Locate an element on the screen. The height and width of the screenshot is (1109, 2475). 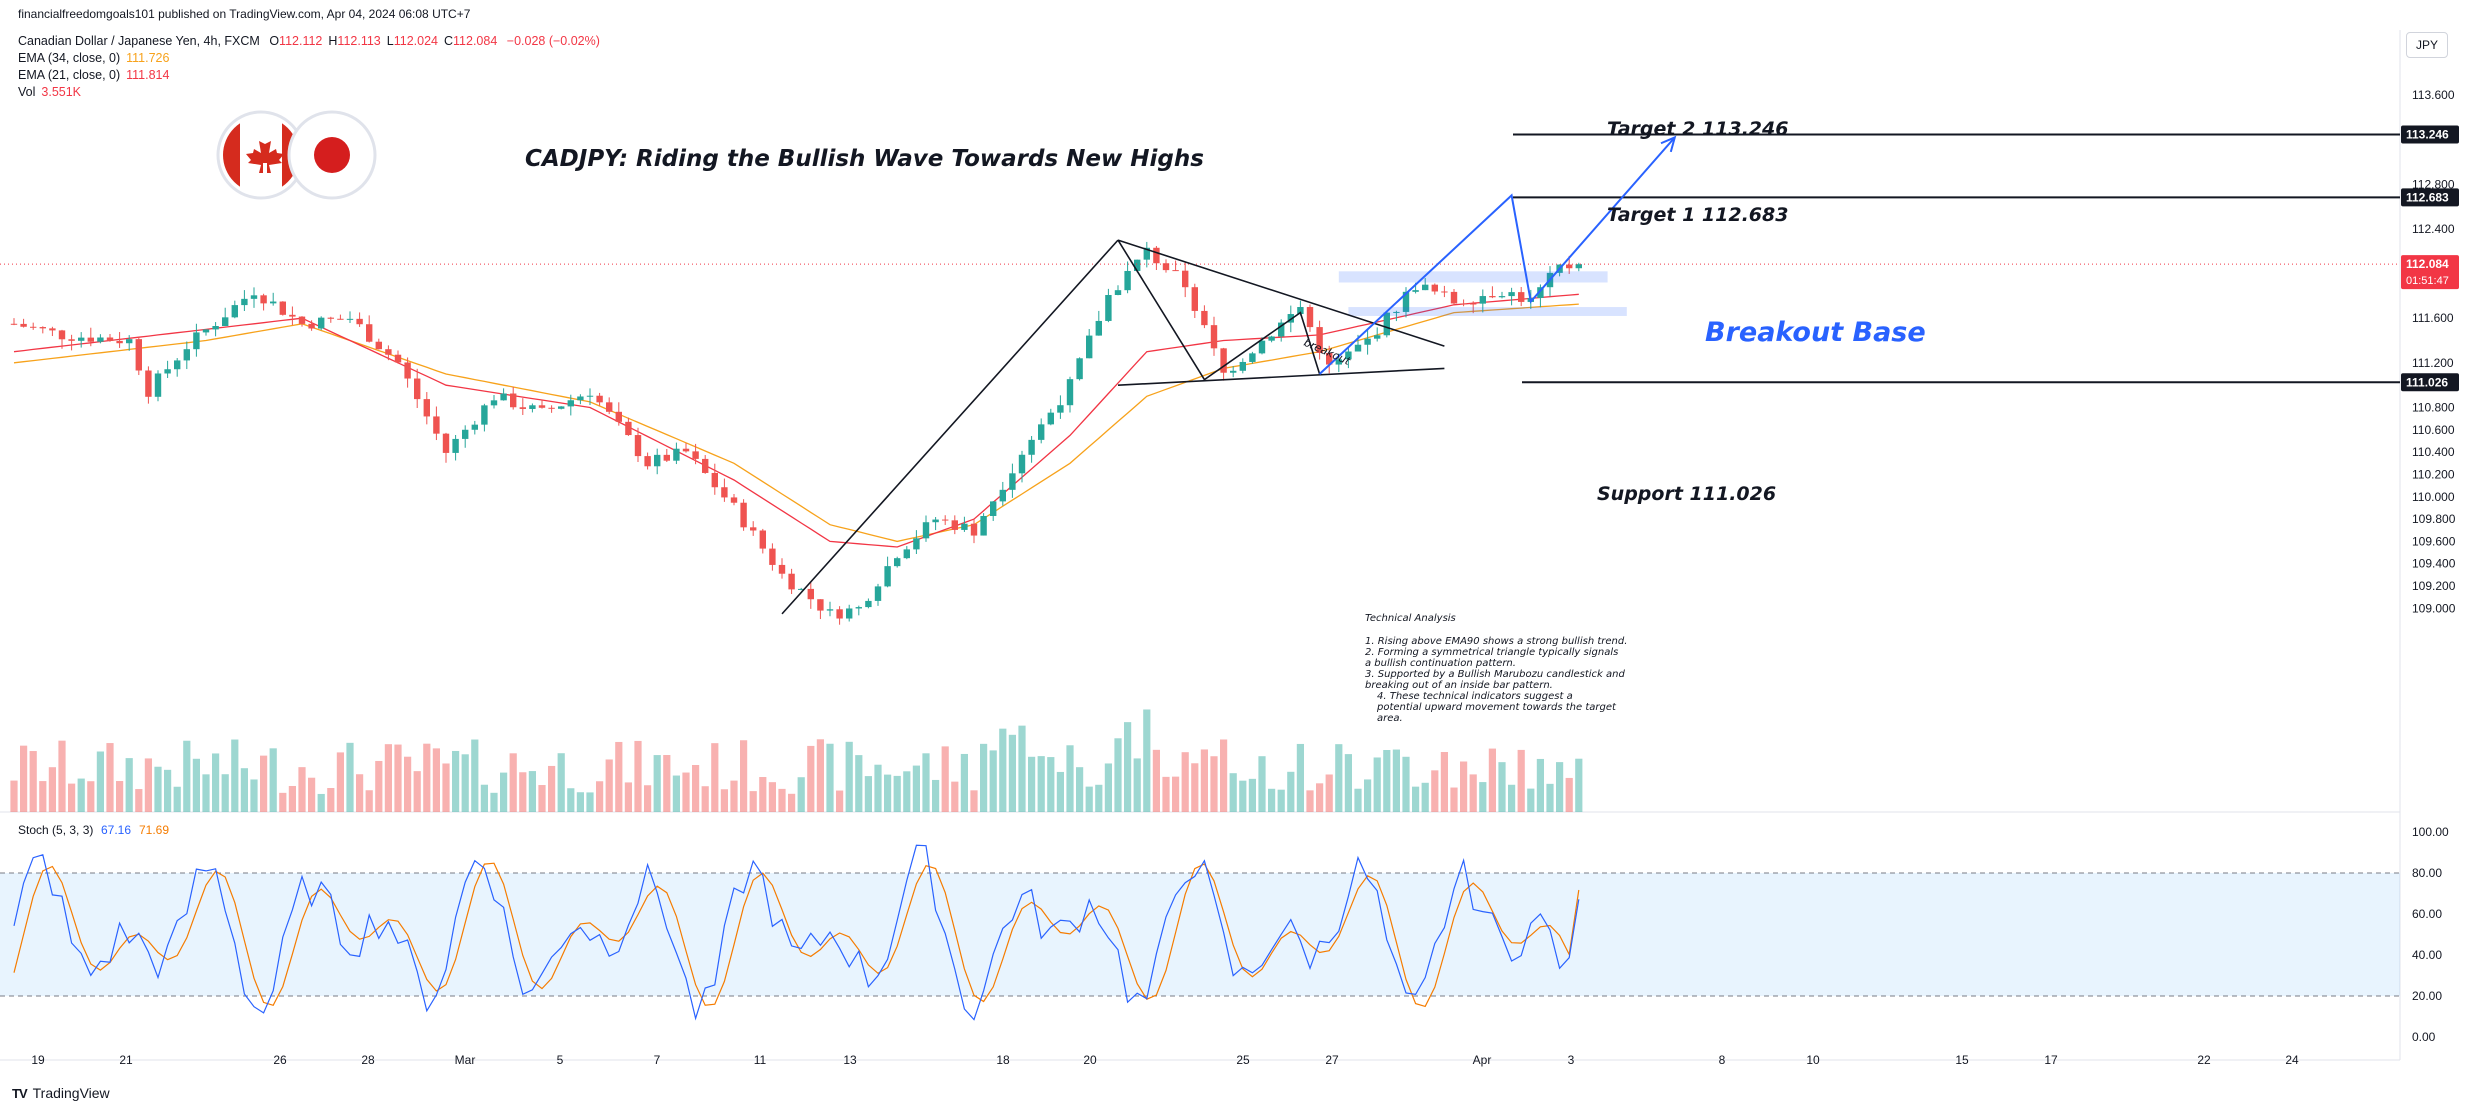
change-value: −0.028 (−0.02%) is located at coordinates (553, 41).